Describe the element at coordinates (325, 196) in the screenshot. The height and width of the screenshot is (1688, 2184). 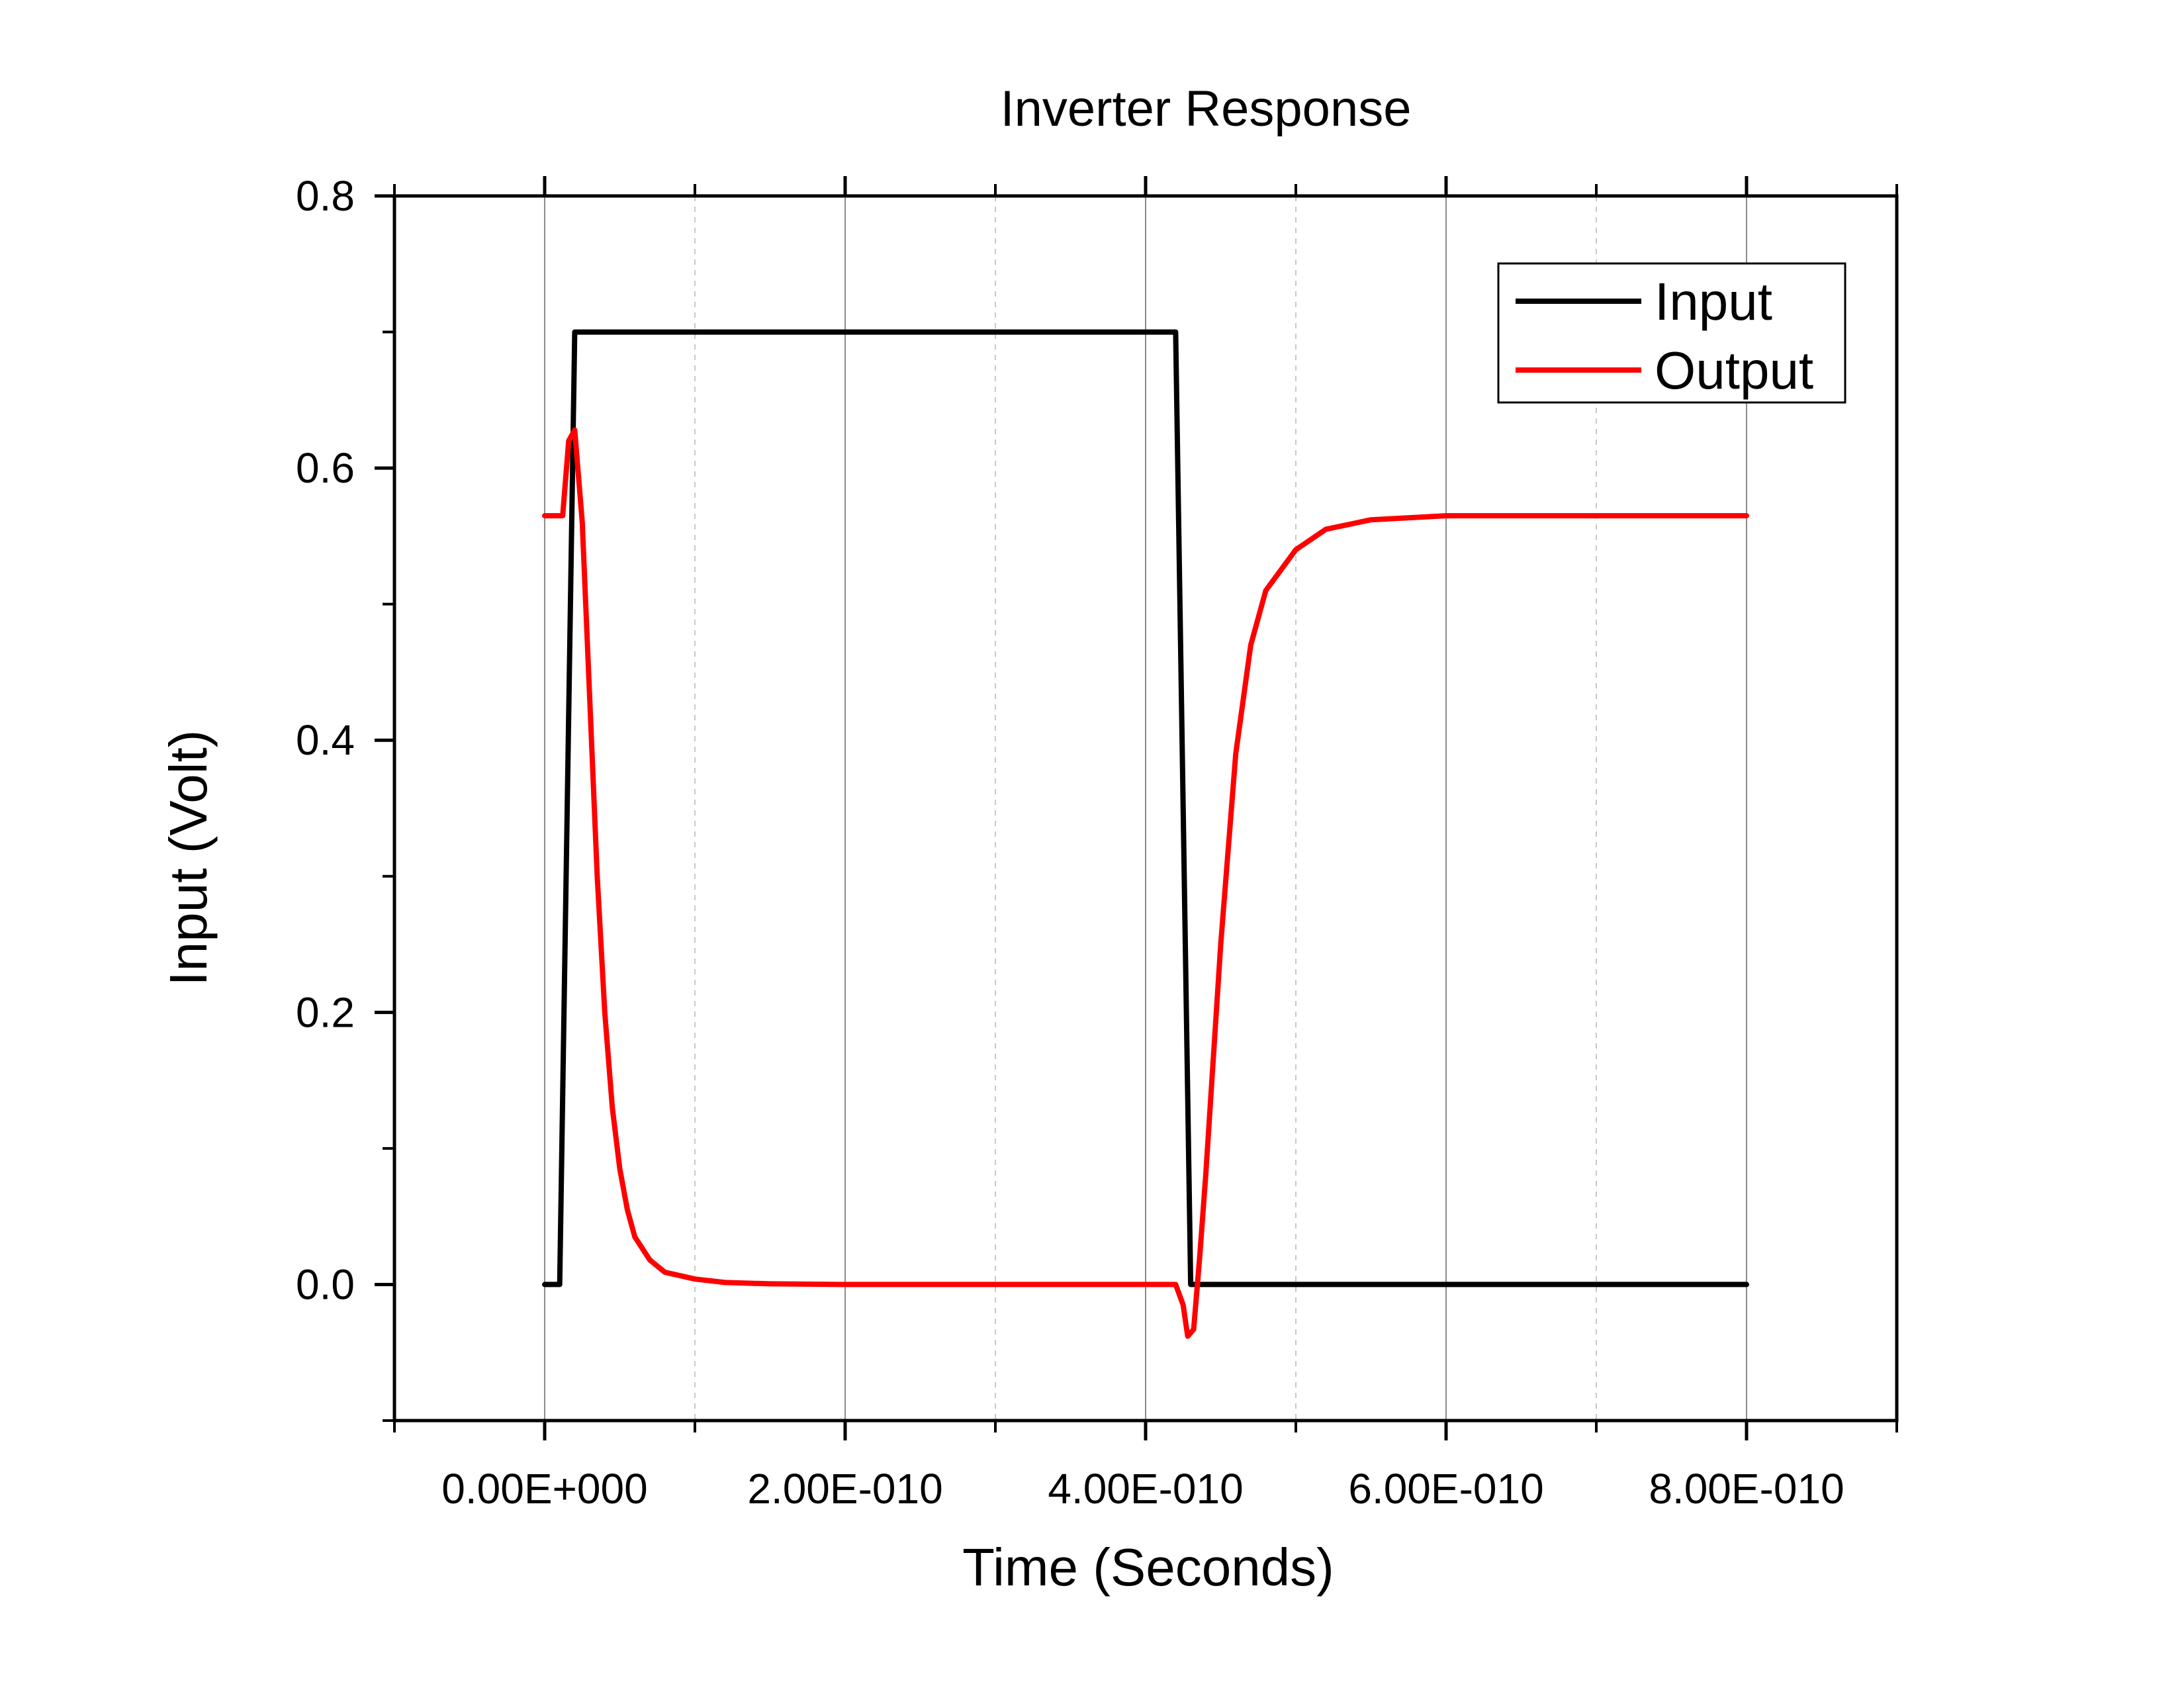
I see `y-tick-label: 0.8` at that location.